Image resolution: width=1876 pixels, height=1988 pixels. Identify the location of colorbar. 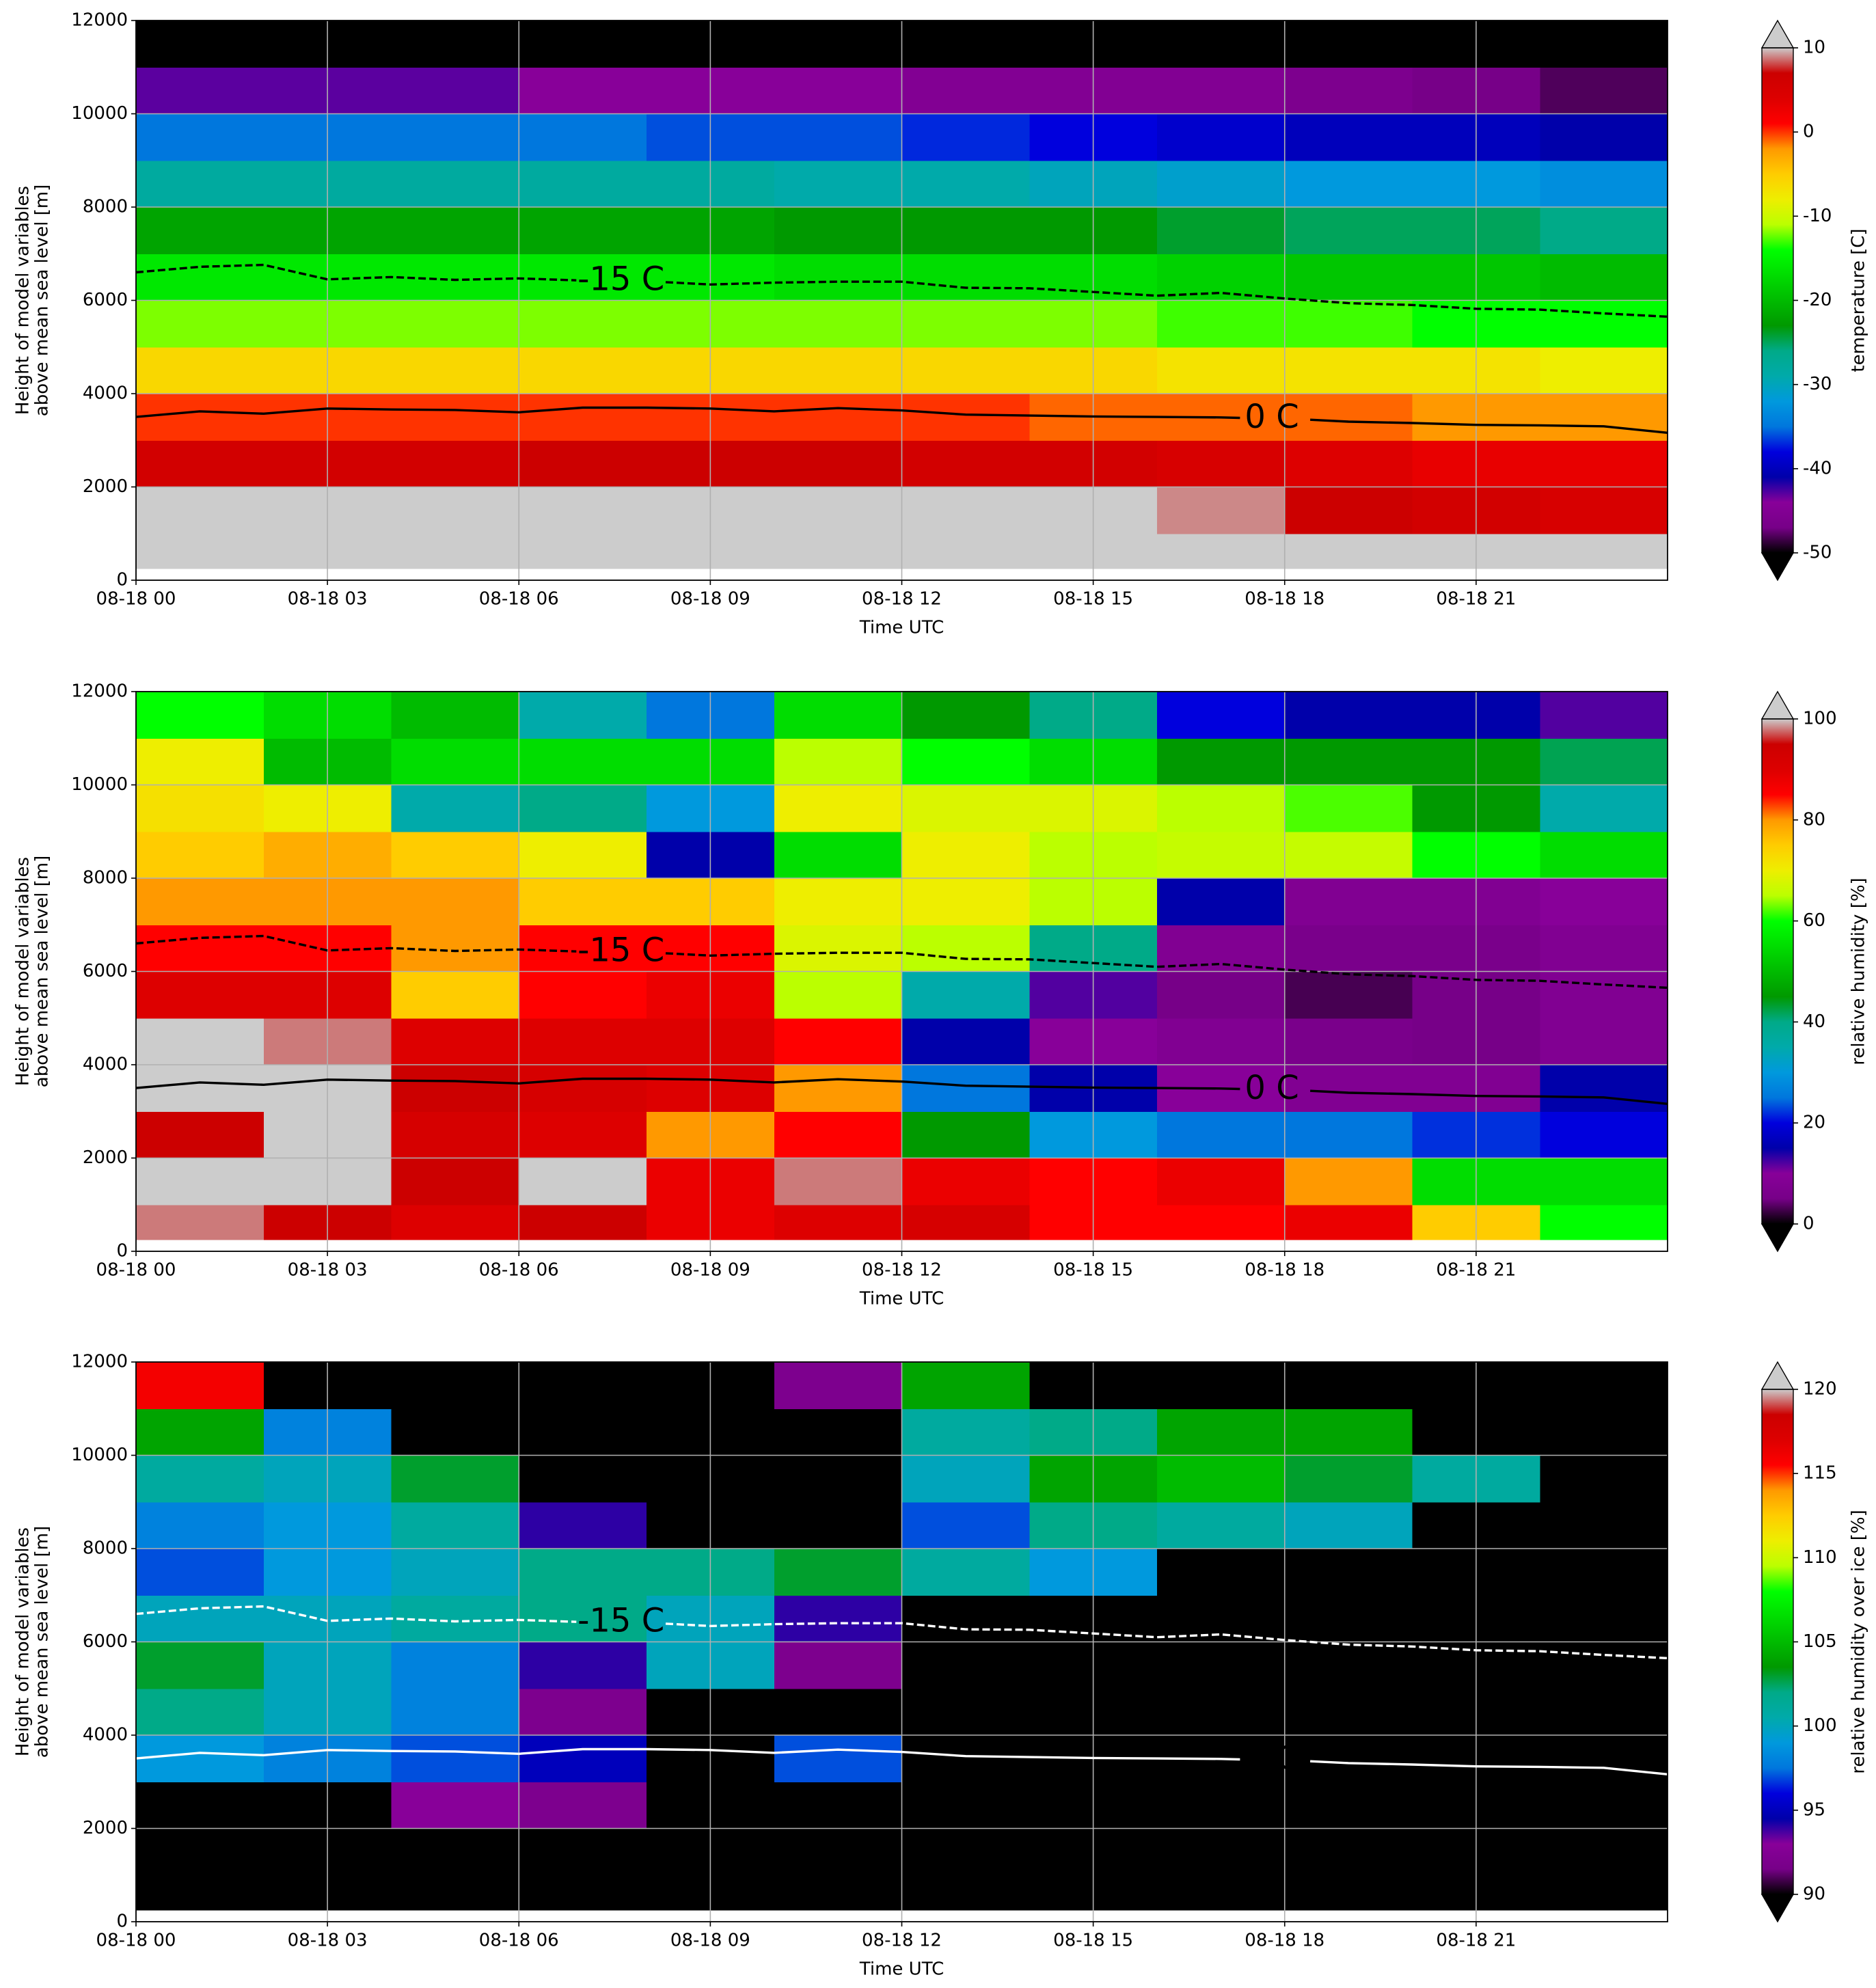
(1777, 1642).